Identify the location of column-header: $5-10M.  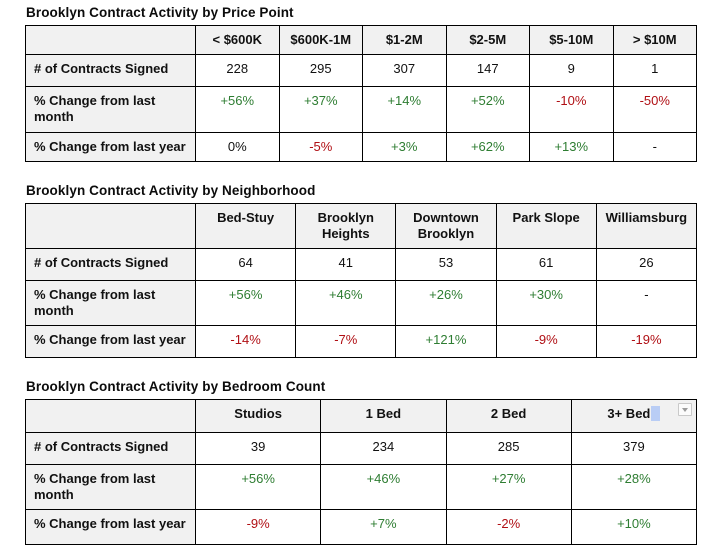
(571, 40).